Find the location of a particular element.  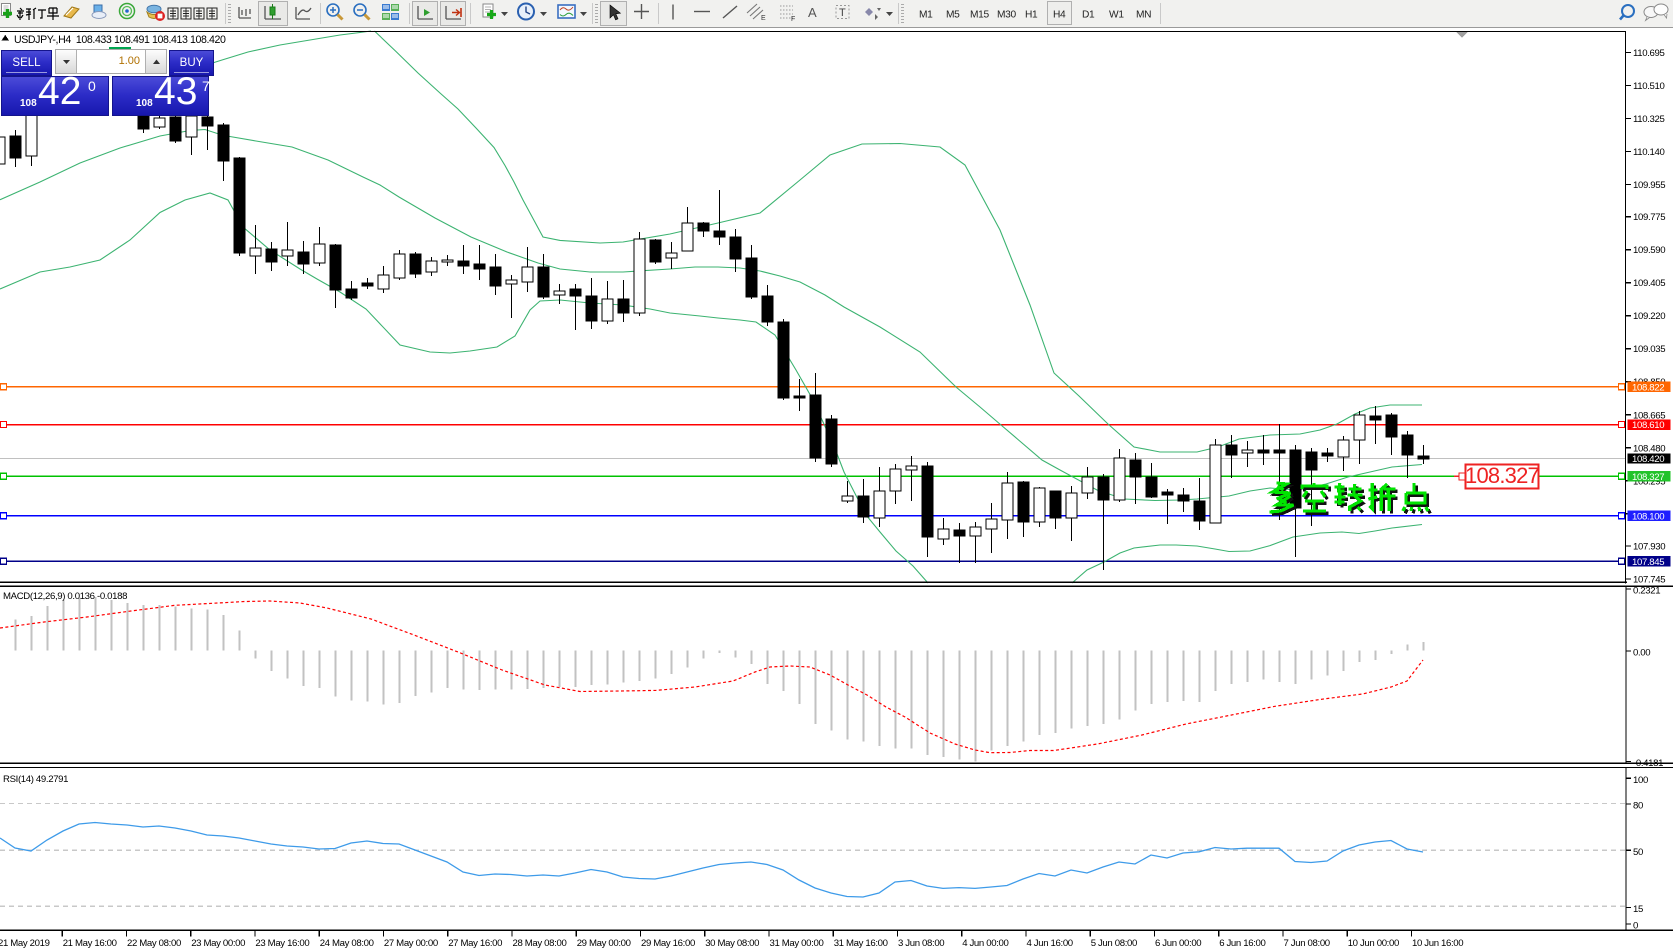

svg-text: 6 Jun 16:00 is located at coordinates (1242, 943).